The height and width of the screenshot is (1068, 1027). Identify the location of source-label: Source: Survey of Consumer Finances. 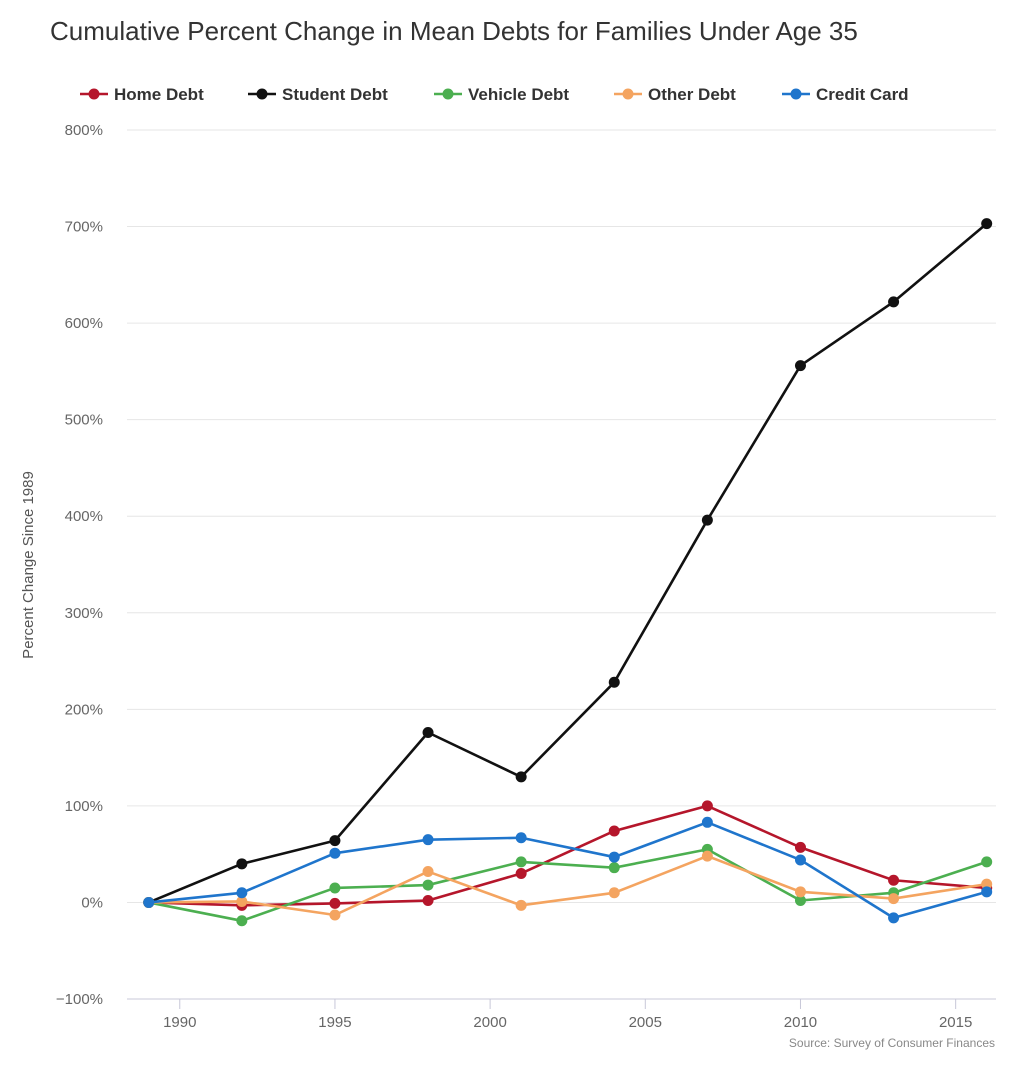
(892, 1043).